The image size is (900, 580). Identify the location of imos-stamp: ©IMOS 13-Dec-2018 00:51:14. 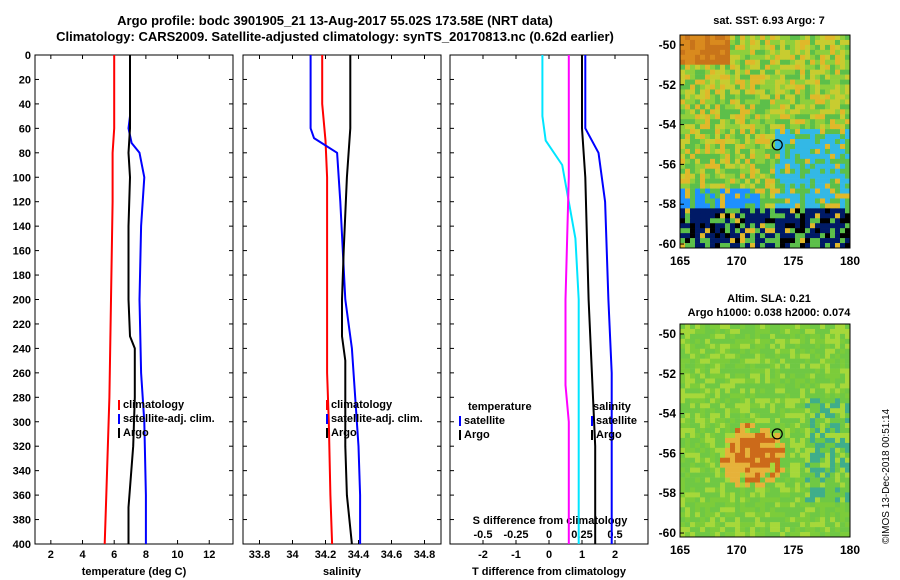
(886, 476).